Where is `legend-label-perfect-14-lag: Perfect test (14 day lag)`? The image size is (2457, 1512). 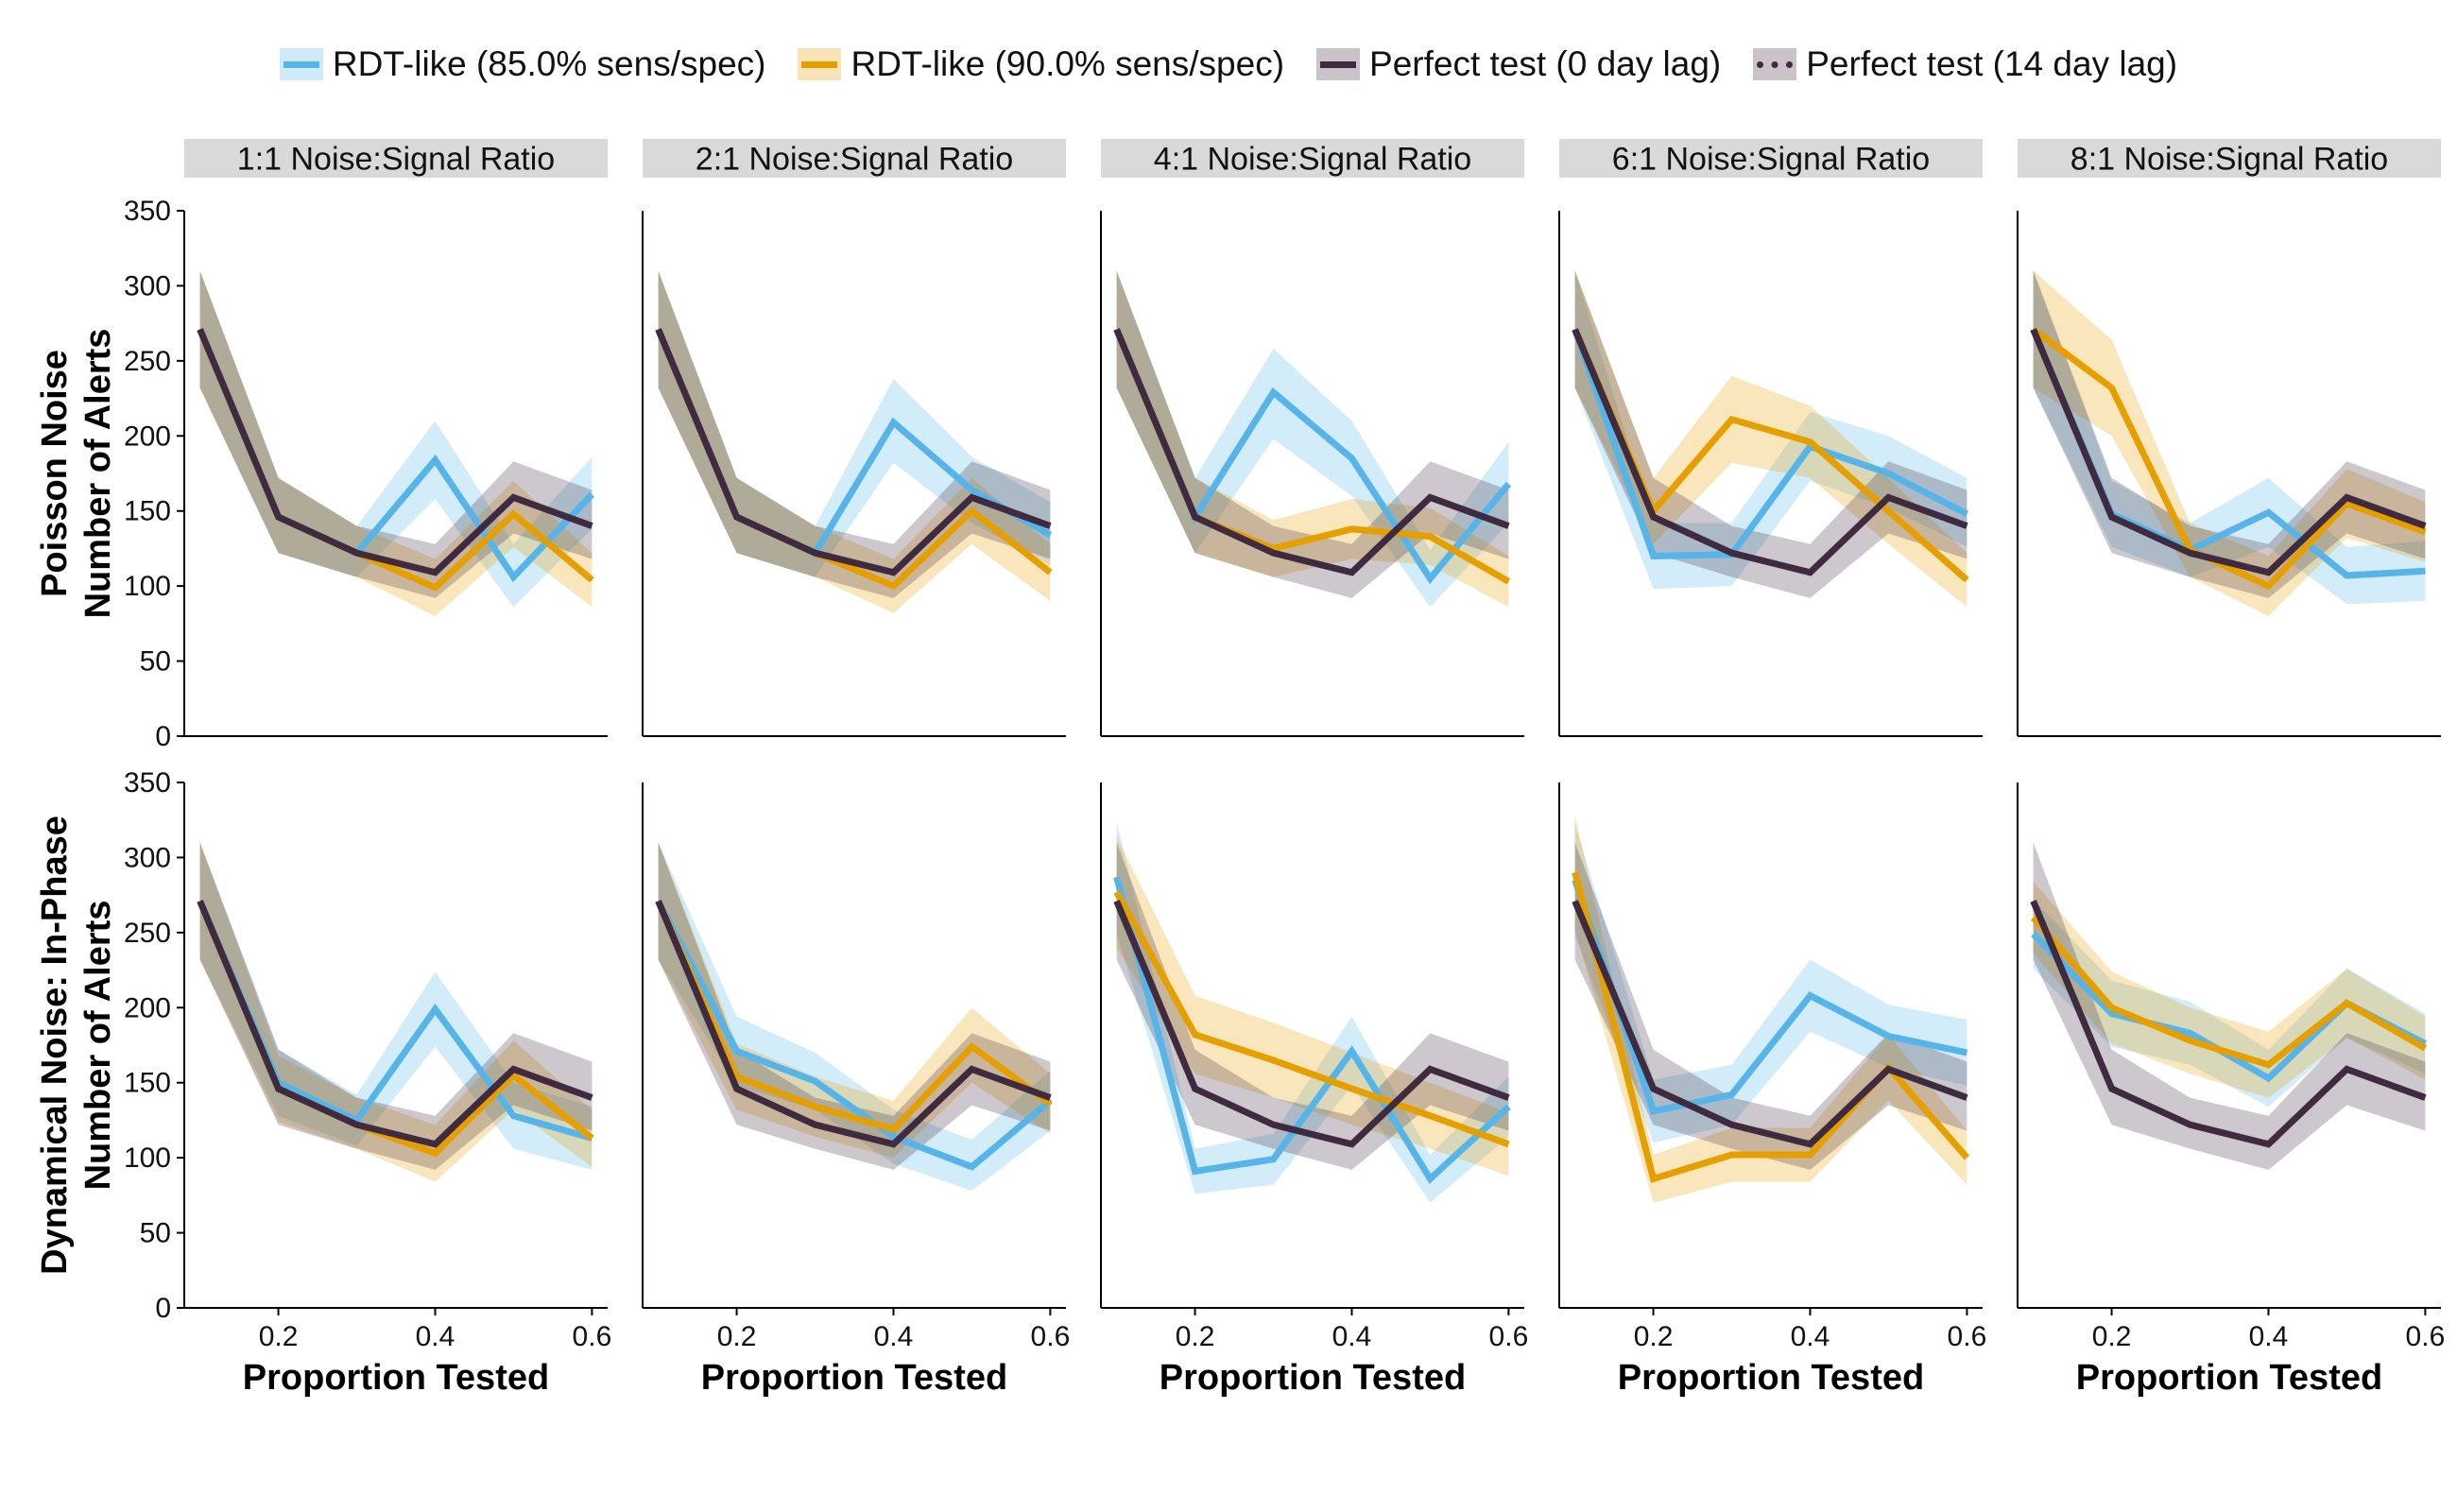
legend-label-perfect-14-lag: Perfect test (14 day lag) is located at coordinates (1992, 63).